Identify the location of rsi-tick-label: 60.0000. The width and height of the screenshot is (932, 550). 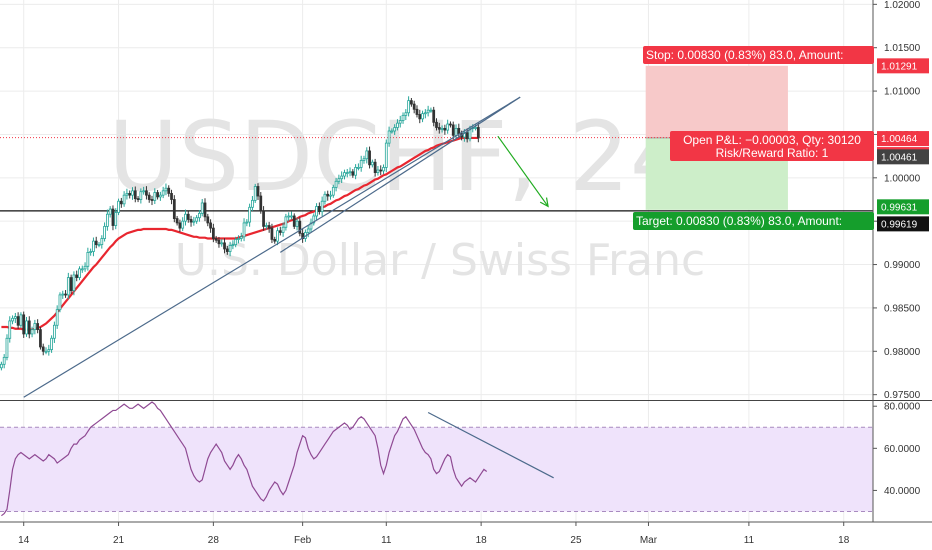
(902, 449).